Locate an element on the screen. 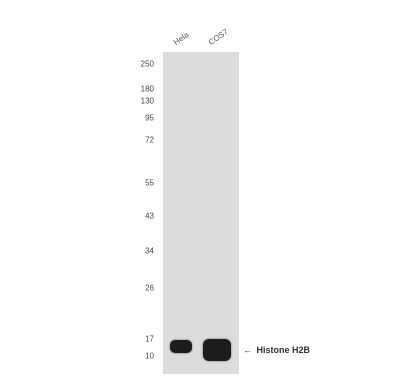 The width and height of the screenshot is (398, 380). band-hela is located at coordinates (181, 346).